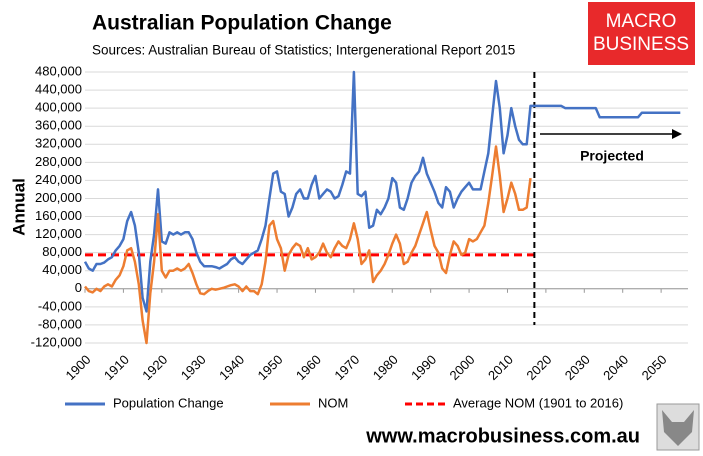 This screenshot has width=703, height=456. Describe the element at coordinates (58, 107) in the screenshot. I see `y-tick-label: 400,000` at that location.